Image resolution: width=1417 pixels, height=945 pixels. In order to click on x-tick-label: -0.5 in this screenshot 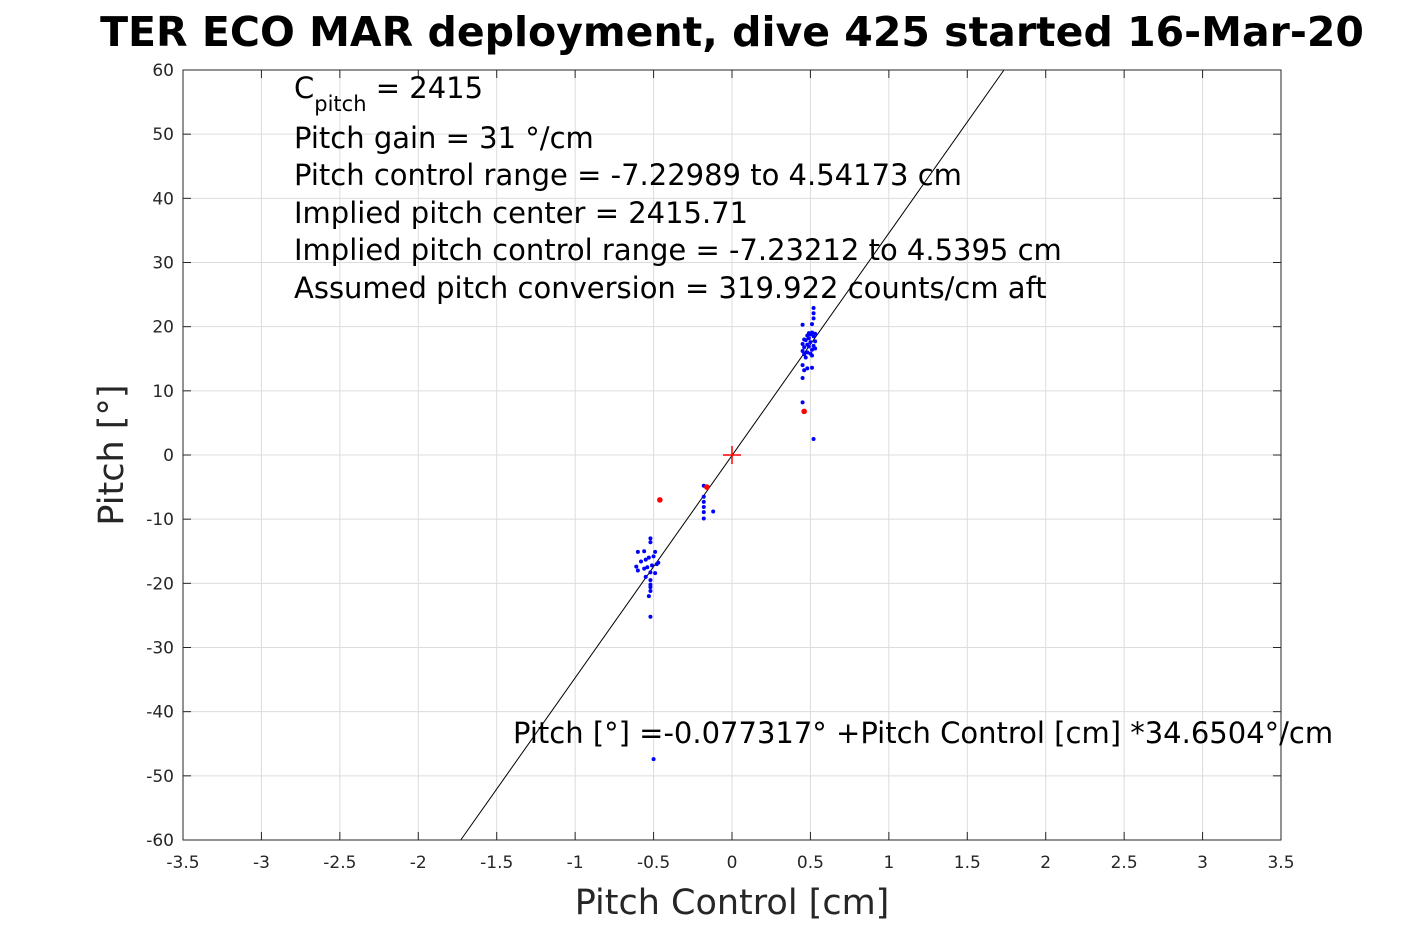, I will do `click(653, 863)`.